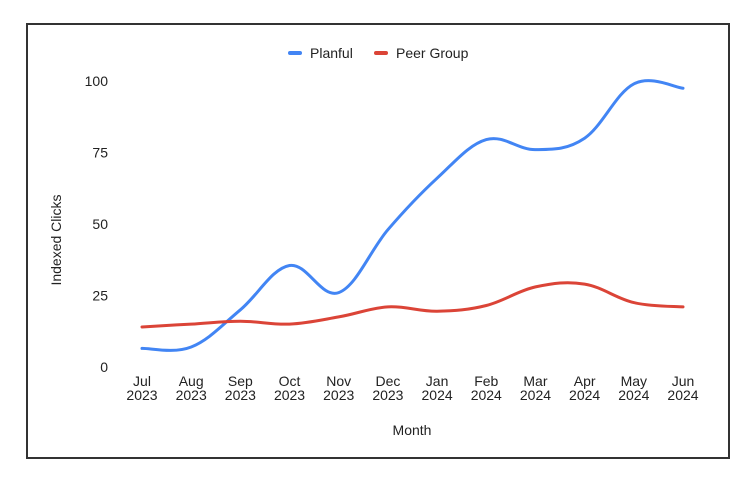 The height and width of the screenshot is (483, 756). What do you see at coordinates (104, 367) in the screenshot?
I see `y-tick-label: 0` at bounding box center [104, 367].